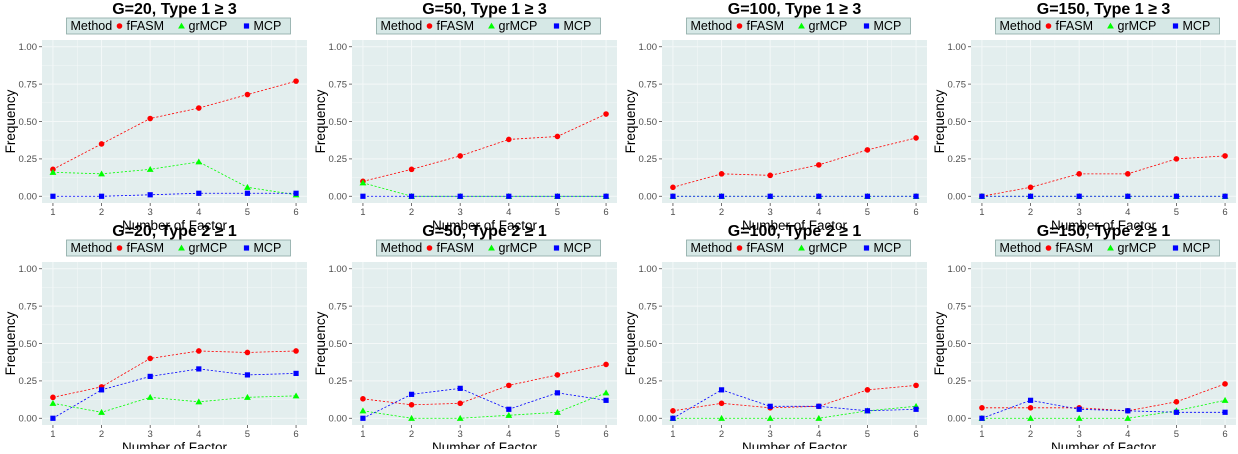 The height and width of the screenshot is (454, 1238). What do you see at coordinates (957, 344) in the screenshot?
I see `y-tick-label: 0.50` at bounding box center [957, 344].